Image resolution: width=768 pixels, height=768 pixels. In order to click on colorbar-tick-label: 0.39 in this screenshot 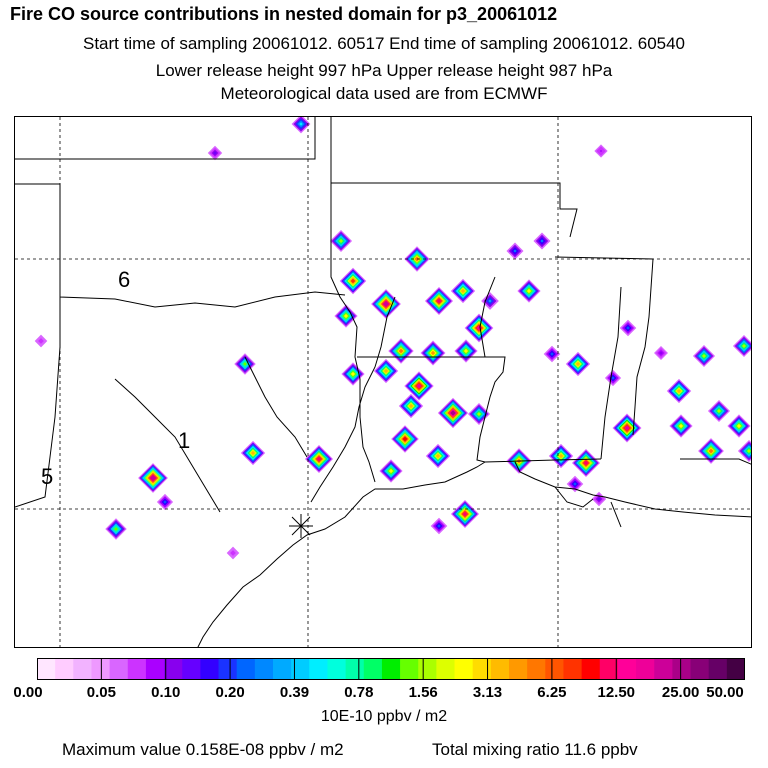, I will do `click(294, 692)`.